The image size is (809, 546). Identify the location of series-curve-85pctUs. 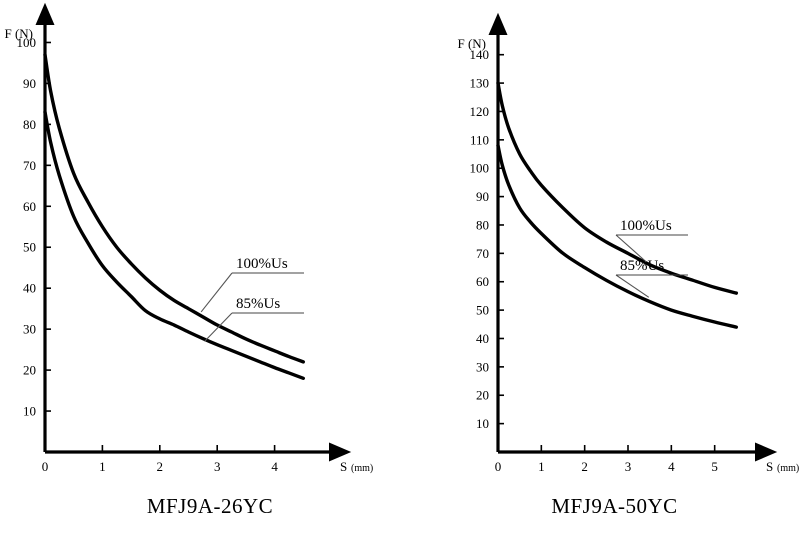
(617, 236).